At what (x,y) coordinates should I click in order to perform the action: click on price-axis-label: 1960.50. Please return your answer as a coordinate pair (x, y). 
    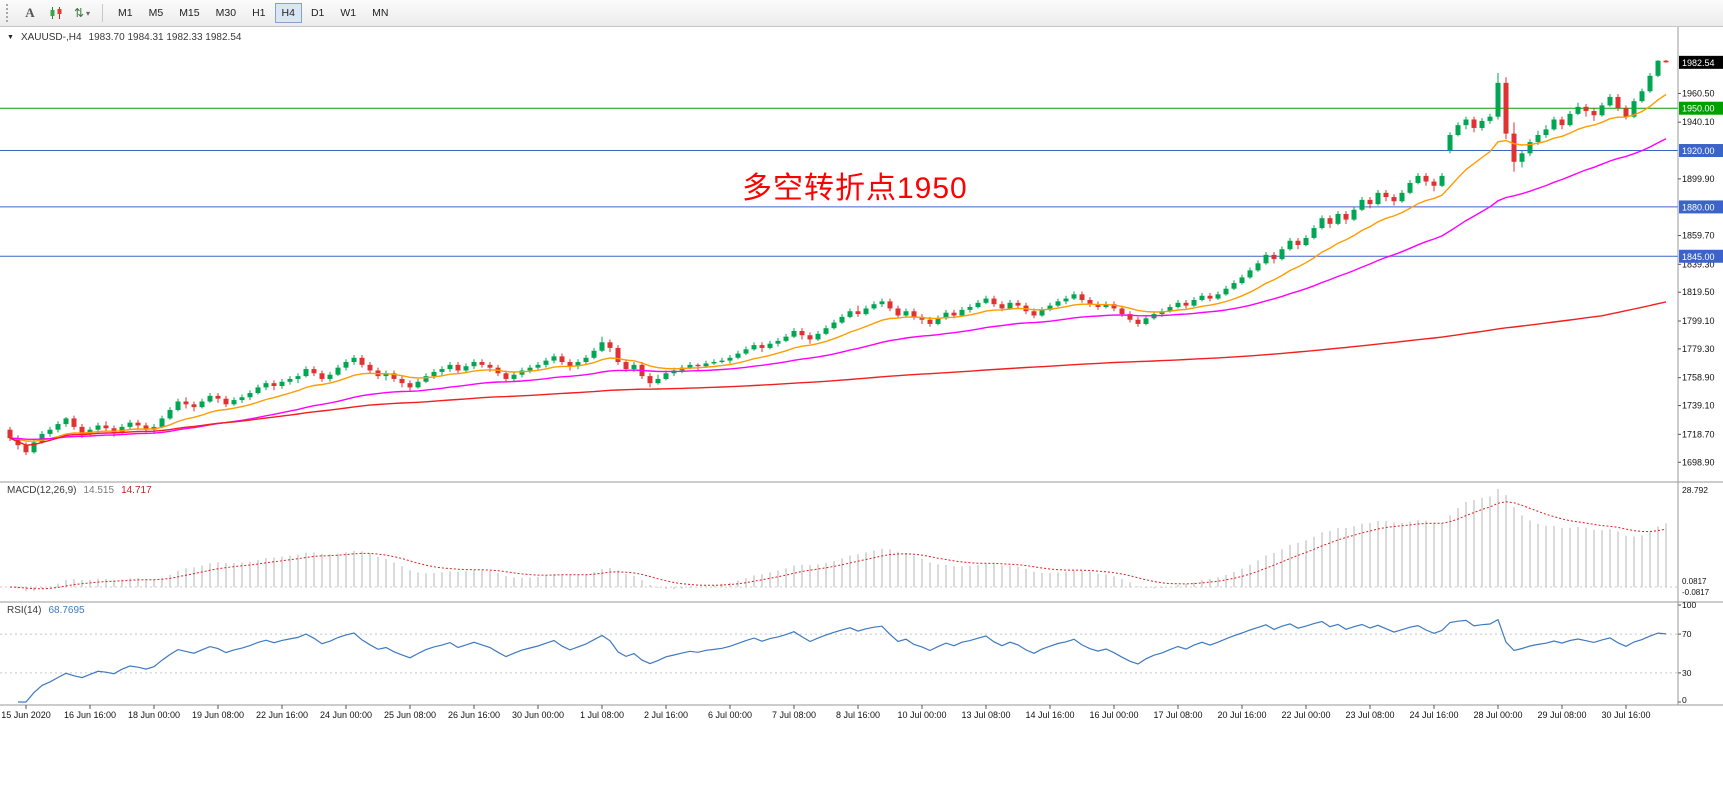
    Looking at the image, I should click on (1698, 93).